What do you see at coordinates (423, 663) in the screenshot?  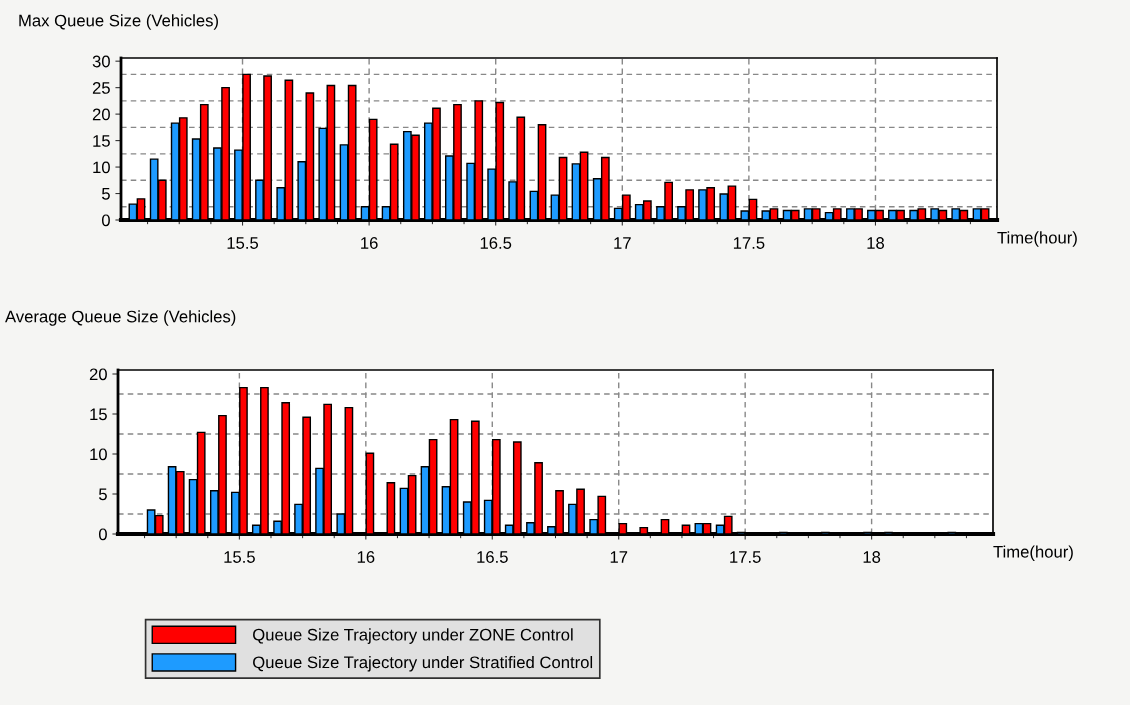 I see `legend-label: Queue Size Trajectory under Stratified Control` at bounding box center [423, 663].